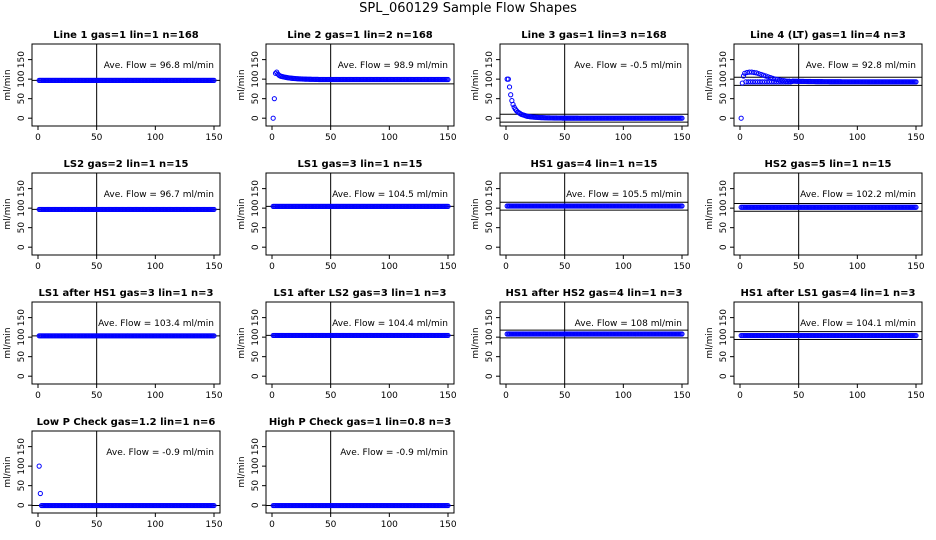 The image size is (936, 540). Describe the element at coordinates (126, 422) in the screenshot. I see `panel-title: Low P Check gas=1.2 lin=1 n=6` at that location.